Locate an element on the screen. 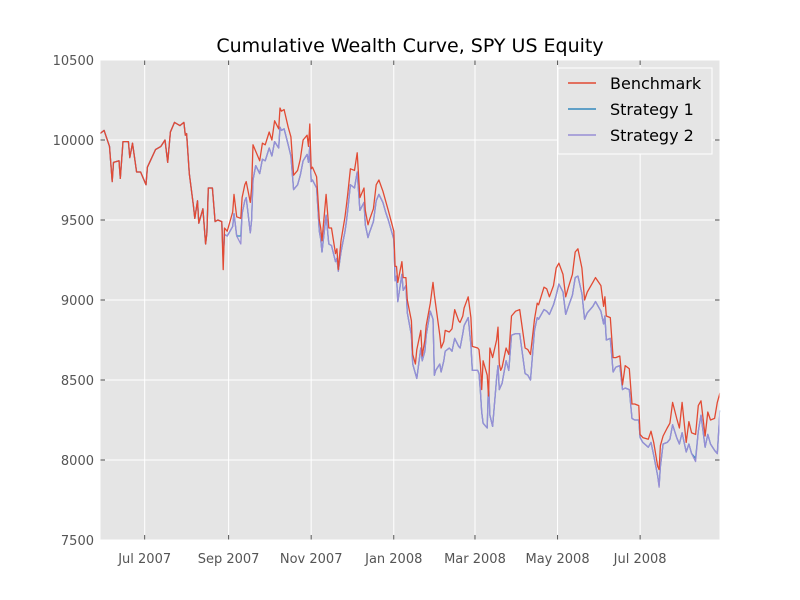  y-tick-label: 10500 is located at coordinates (73, 61).